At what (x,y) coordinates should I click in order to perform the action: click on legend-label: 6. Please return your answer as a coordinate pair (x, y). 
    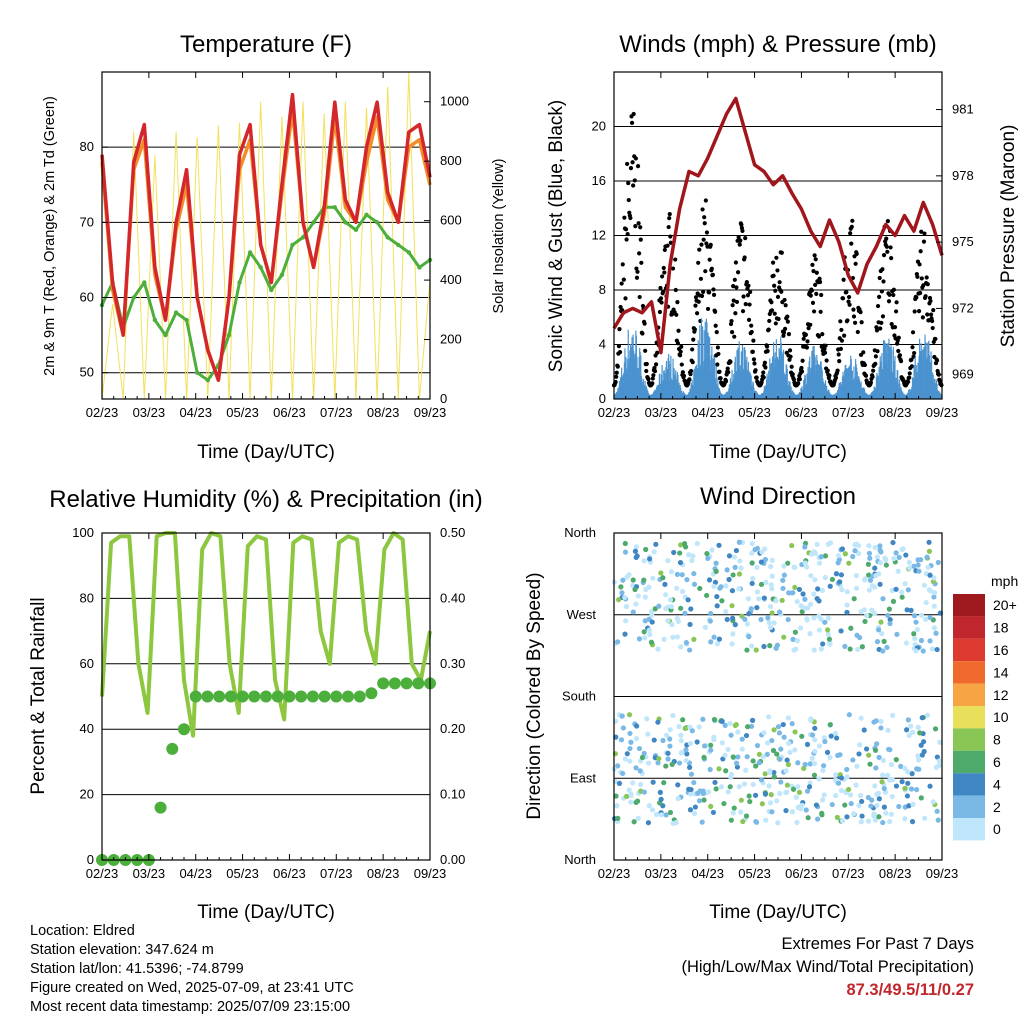
    Looking at the image, I should click on (997, 762).